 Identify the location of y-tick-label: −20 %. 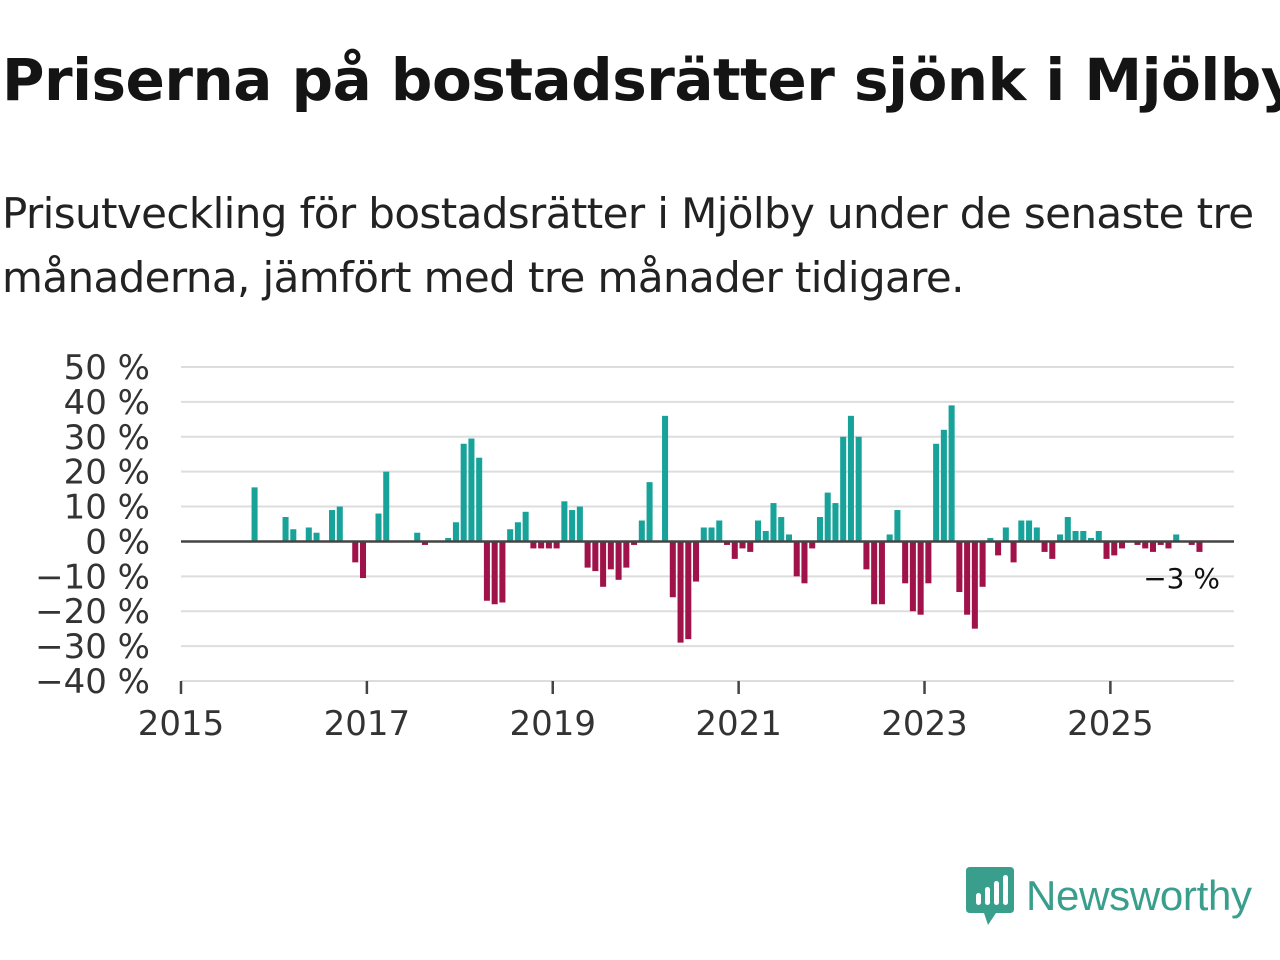
(92, 612).